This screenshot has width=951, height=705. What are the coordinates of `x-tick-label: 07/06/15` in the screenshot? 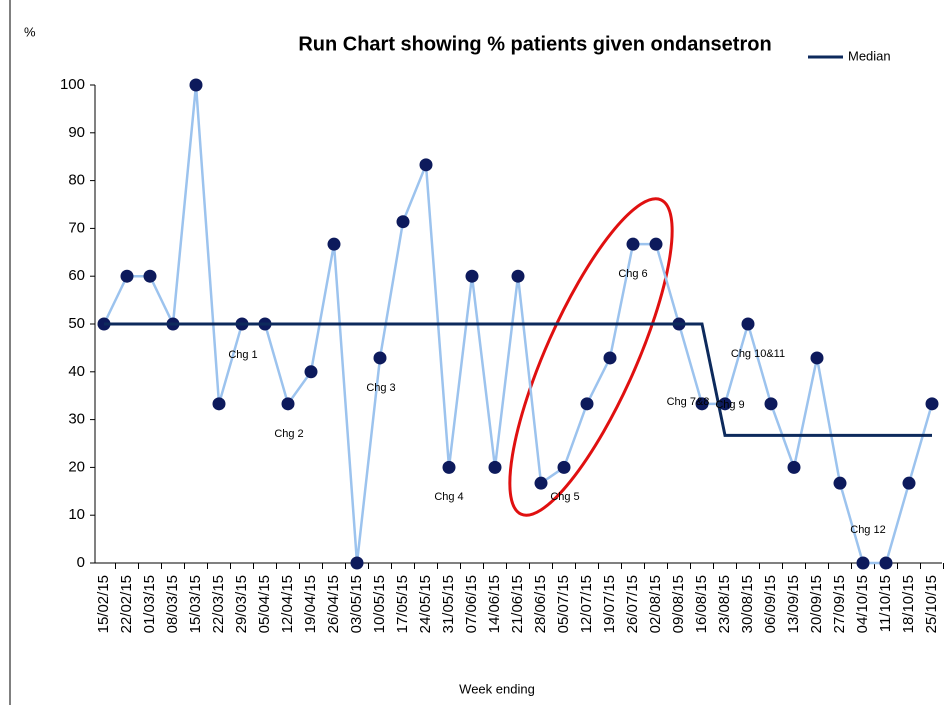 It's located at (471, 604).